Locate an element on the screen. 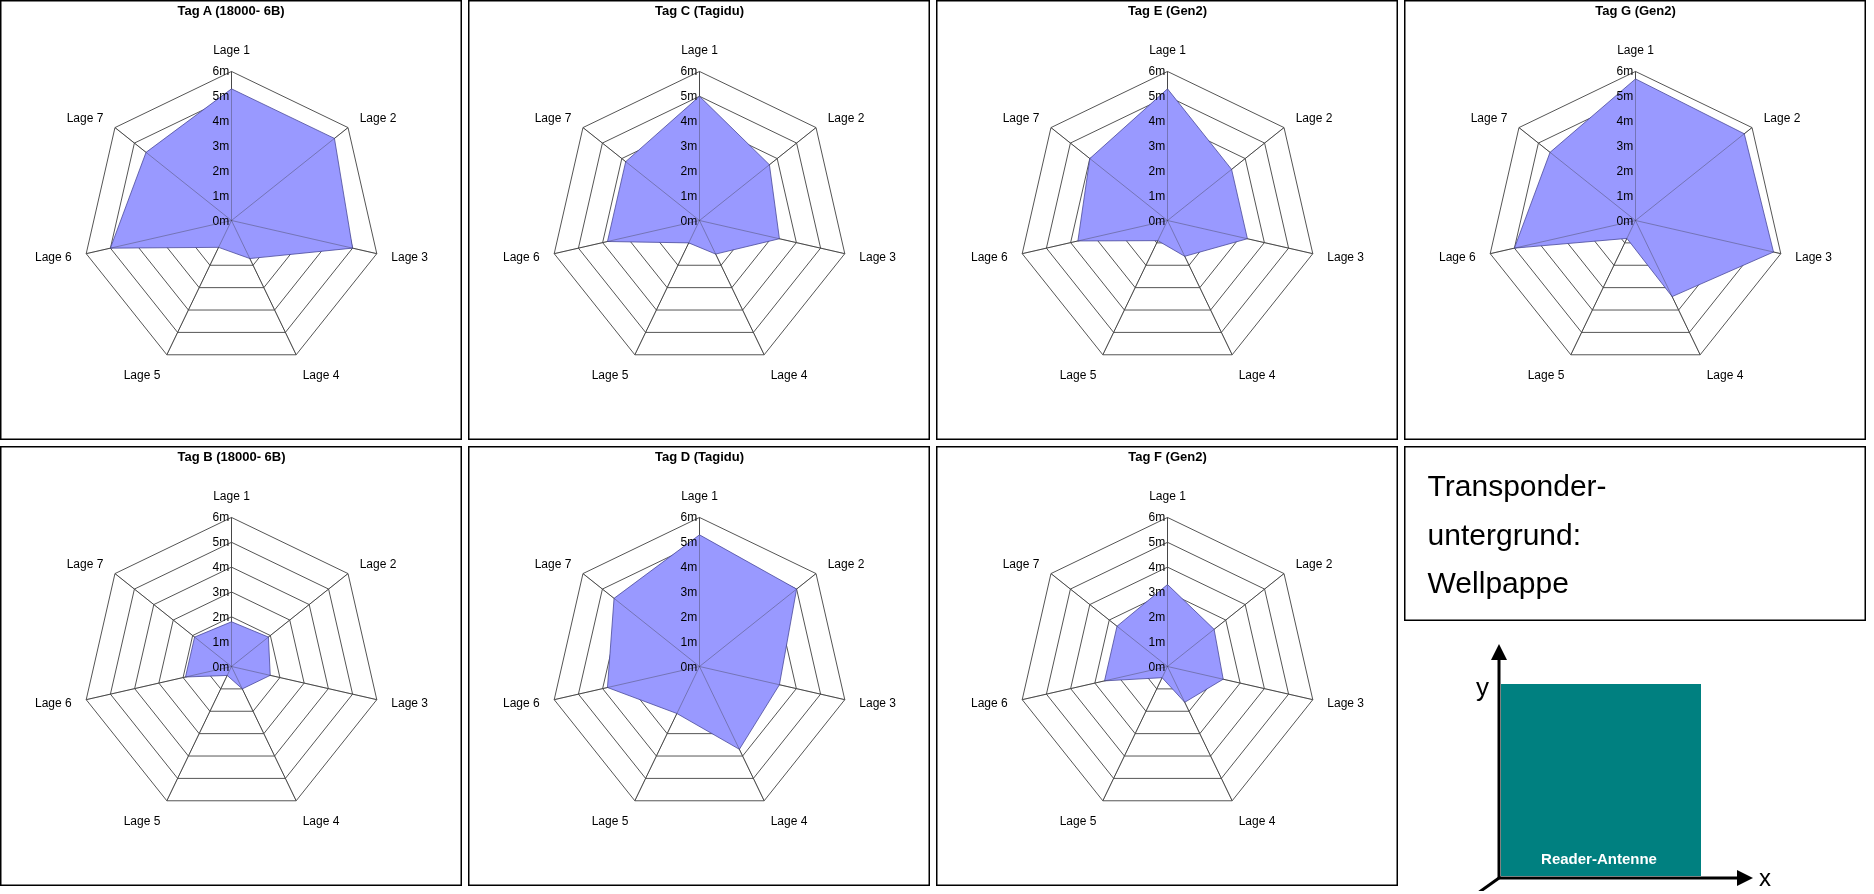 The height and width of the screenshot is (894, 1874). chart-title: Tag G (Gen2) is located at coordinates (1635, 11).